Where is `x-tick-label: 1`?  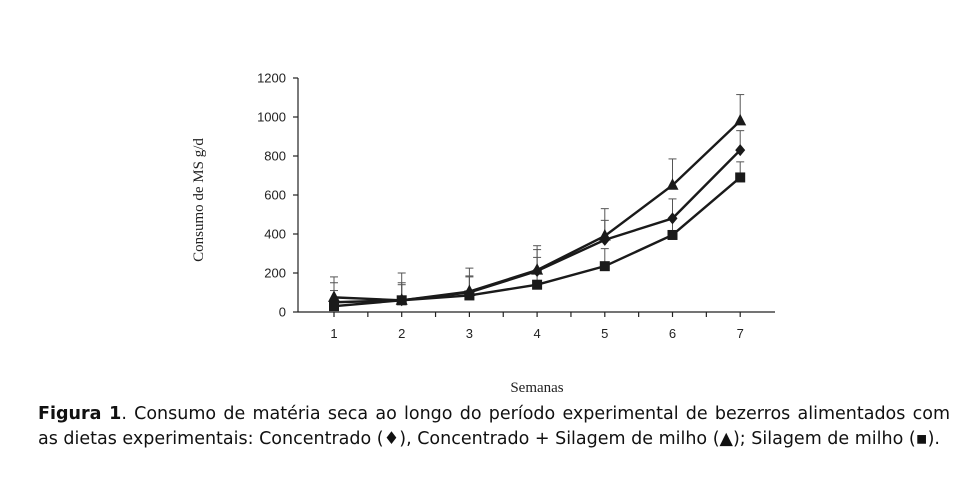
x-tick-label: 1 is located at coordinates (333, 333).